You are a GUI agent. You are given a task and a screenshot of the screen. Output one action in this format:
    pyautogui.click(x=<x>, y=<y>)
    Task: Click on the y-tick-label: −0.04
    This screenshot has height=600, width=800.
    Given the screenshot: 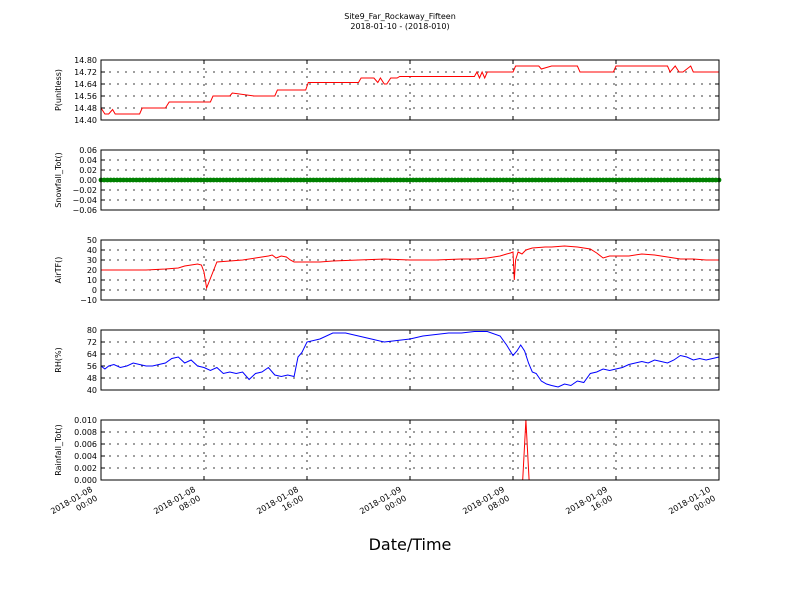 What is the action you would take?
    pyautogui.click(x=84, y=200)
    